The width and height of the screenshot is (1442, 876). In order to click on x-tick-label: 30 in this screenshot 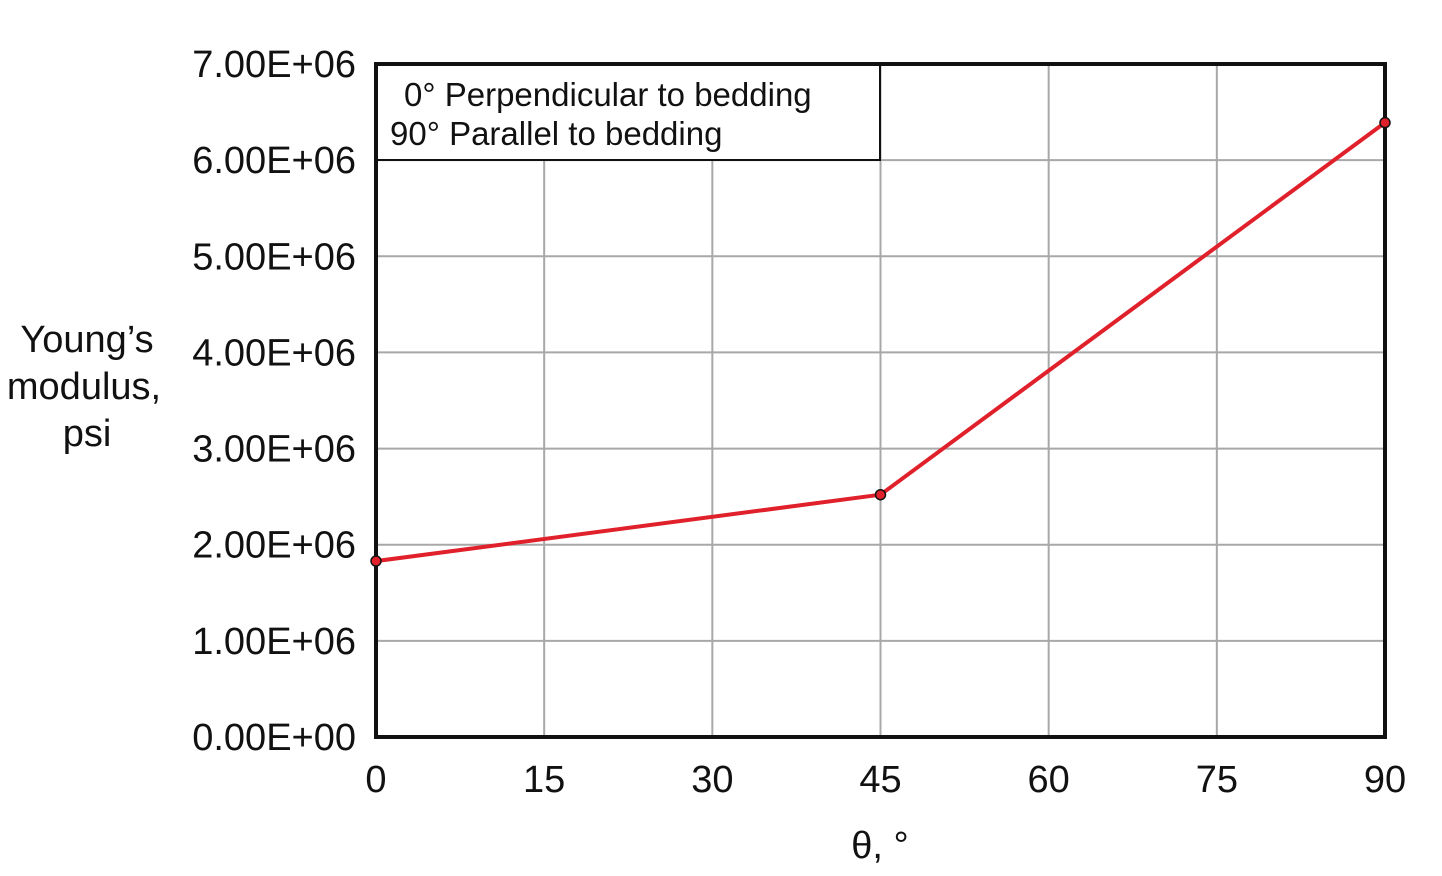, I will do `click(712, 780)`.